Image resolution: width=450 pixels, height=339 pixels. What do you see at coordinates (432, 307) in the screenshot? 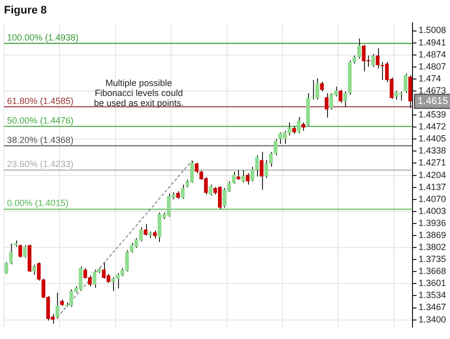
I see `y-tick-label: 1.3467` at bounding box center [432, 307].